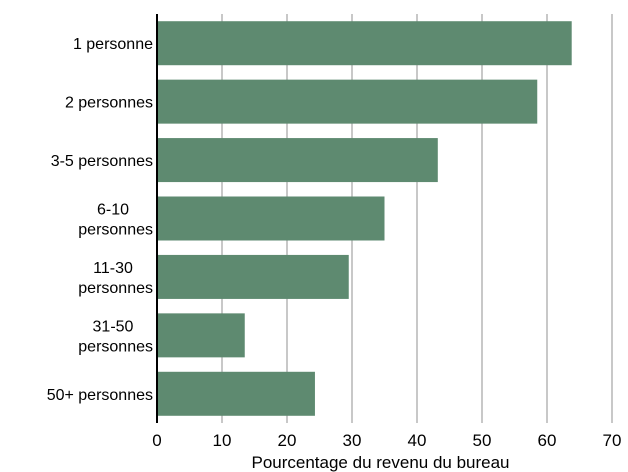  What do you see at coordinates (380, 462) in the screenshot?
I see `x-axis-title: Pourcentage du revenu du bureau` at bounding box center [380, 462].